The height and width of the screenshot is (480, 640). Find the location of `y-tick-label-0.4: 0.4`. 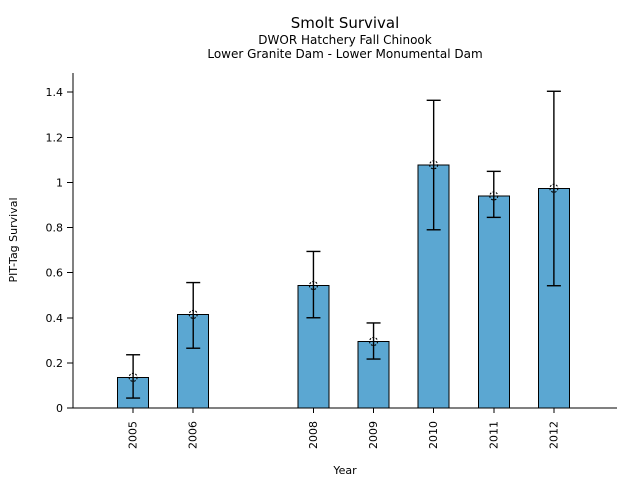

y-tick-label-0.4: 0.4 is located at coordinates (55, 318).